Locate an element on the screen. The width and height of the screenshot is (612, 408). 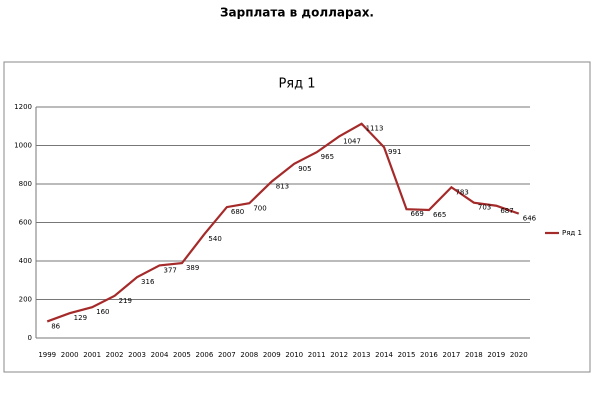
data-label: 687 is located at coordinates (506, 211).